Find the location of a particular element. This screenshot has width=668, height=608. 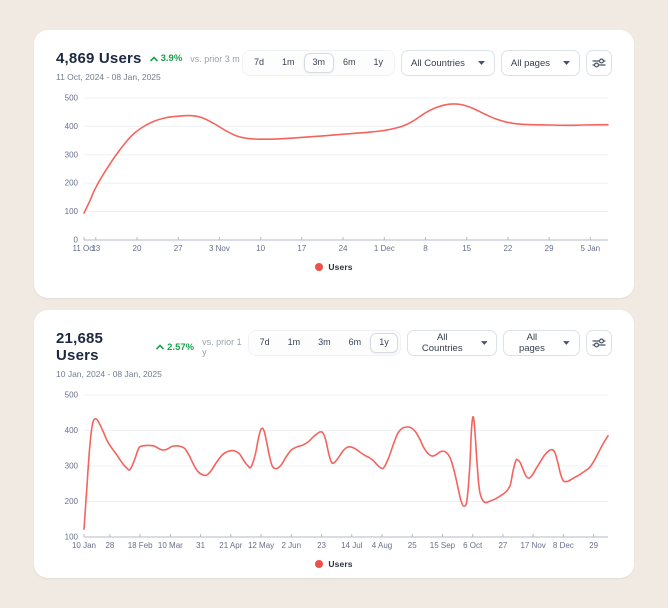

date-range: 11 Oct, 2024 - 08 Jan, 2025 is located at coordinates (108, 77).